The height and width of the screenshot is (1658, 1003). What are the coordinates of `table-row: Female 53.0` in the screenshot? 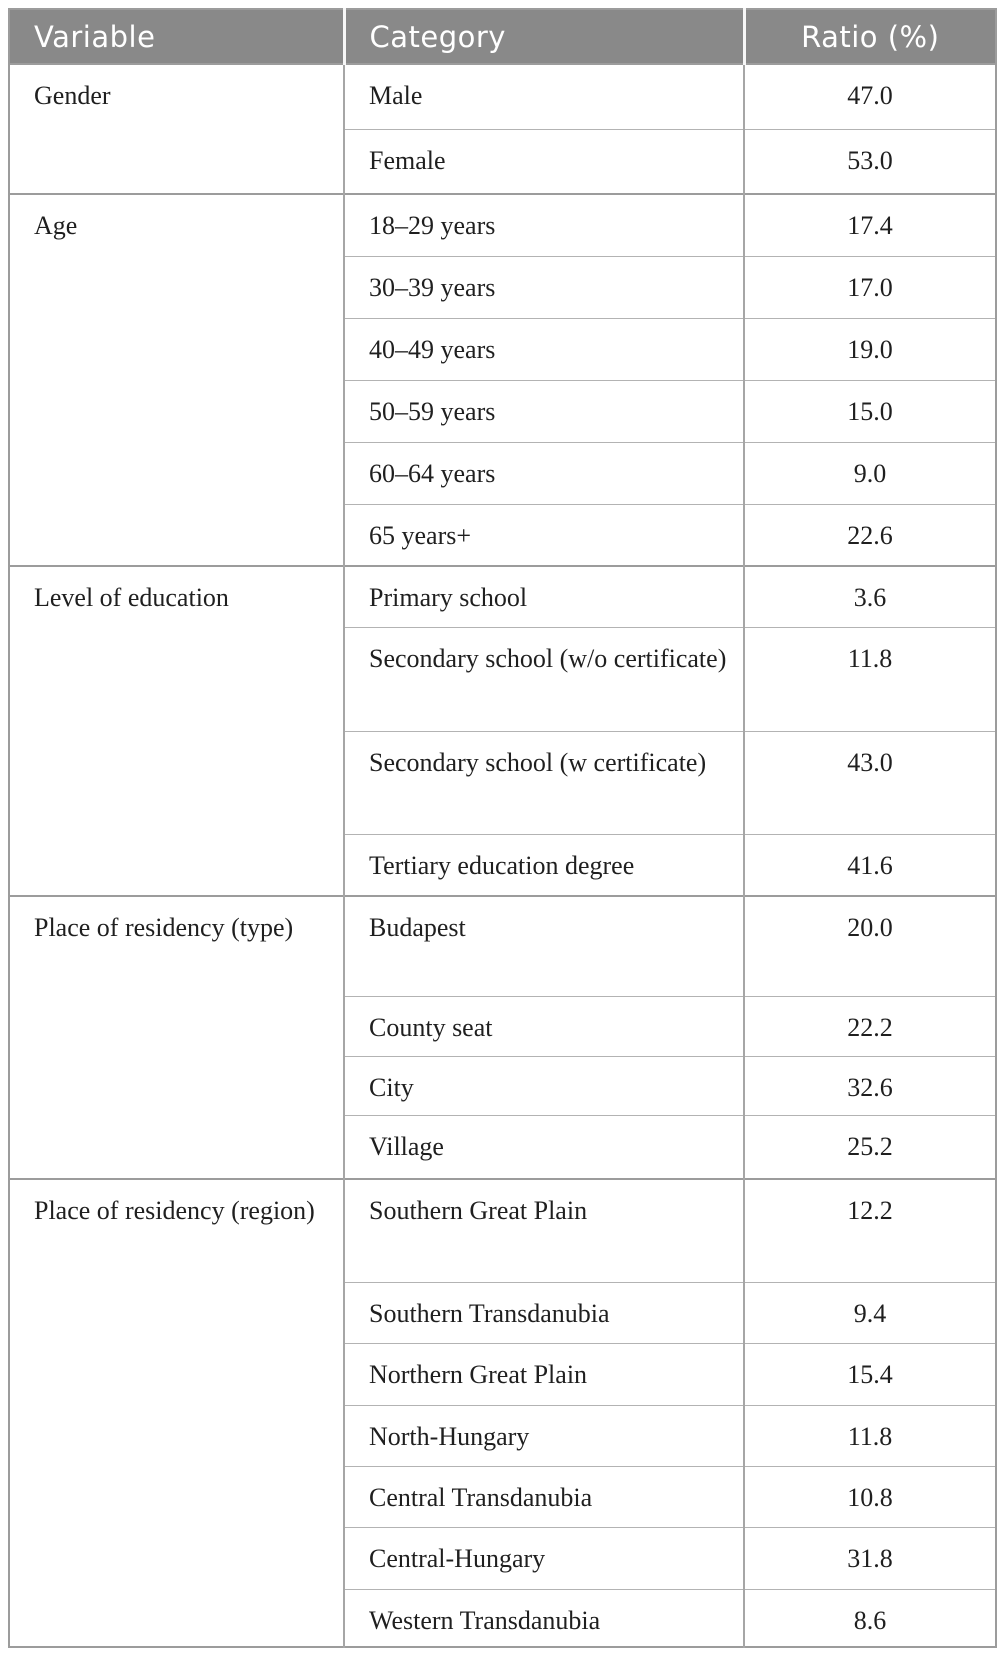 It's located at (502, 161).